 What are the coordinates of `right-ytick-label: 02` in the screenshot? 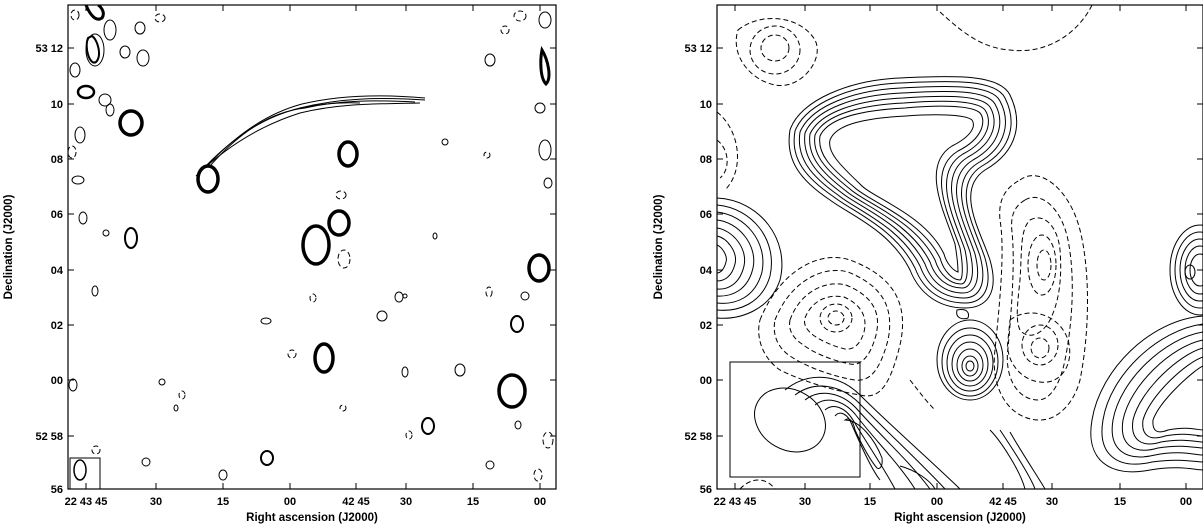 It's located at (706, 326).